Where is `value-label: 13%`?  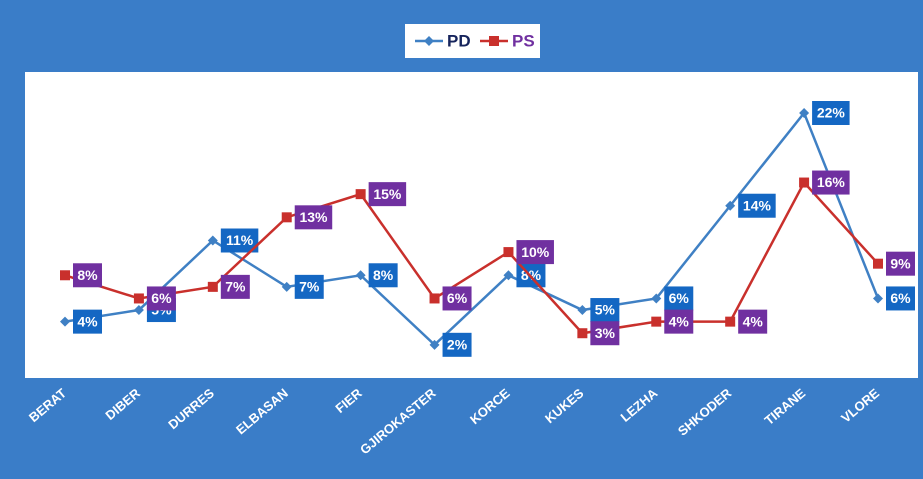 value-label: 13% is located at coordinates (313, 217).